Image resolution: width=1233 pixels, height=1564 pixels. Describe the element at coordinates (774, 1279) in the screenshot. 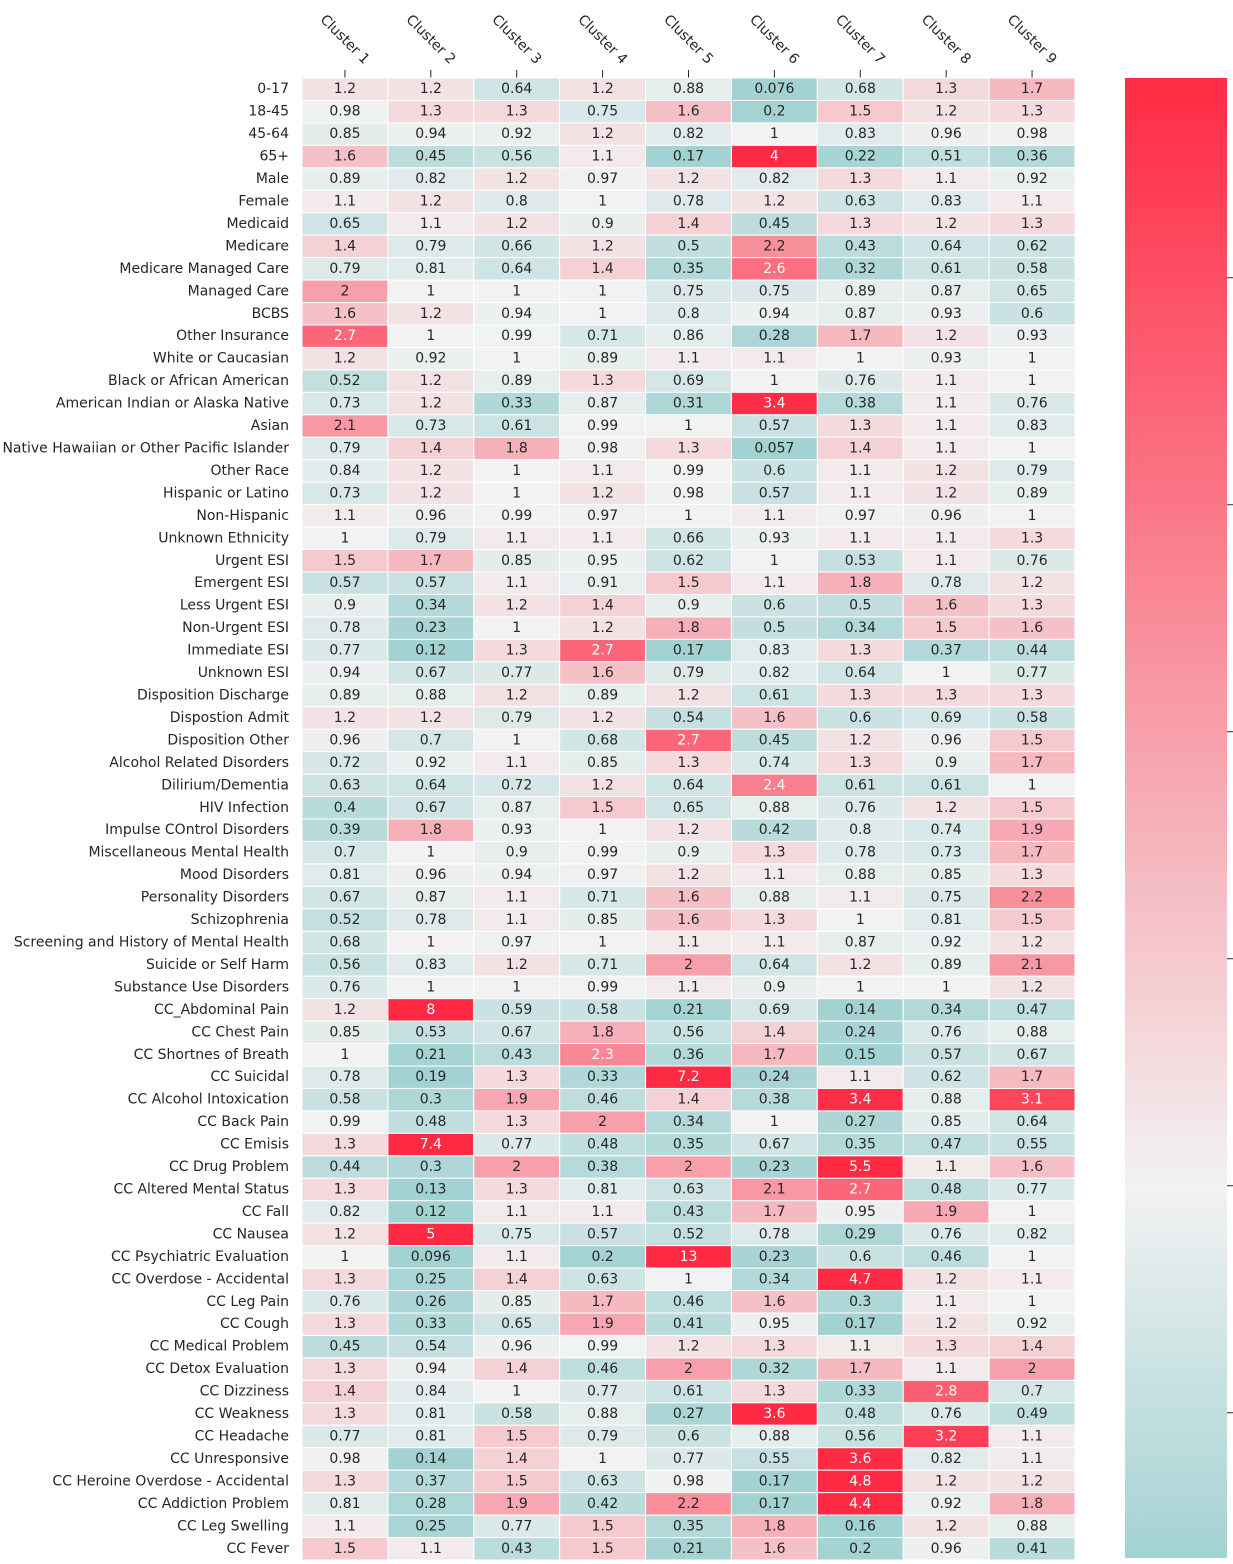

I see `cell-label: 0.34` at that location.